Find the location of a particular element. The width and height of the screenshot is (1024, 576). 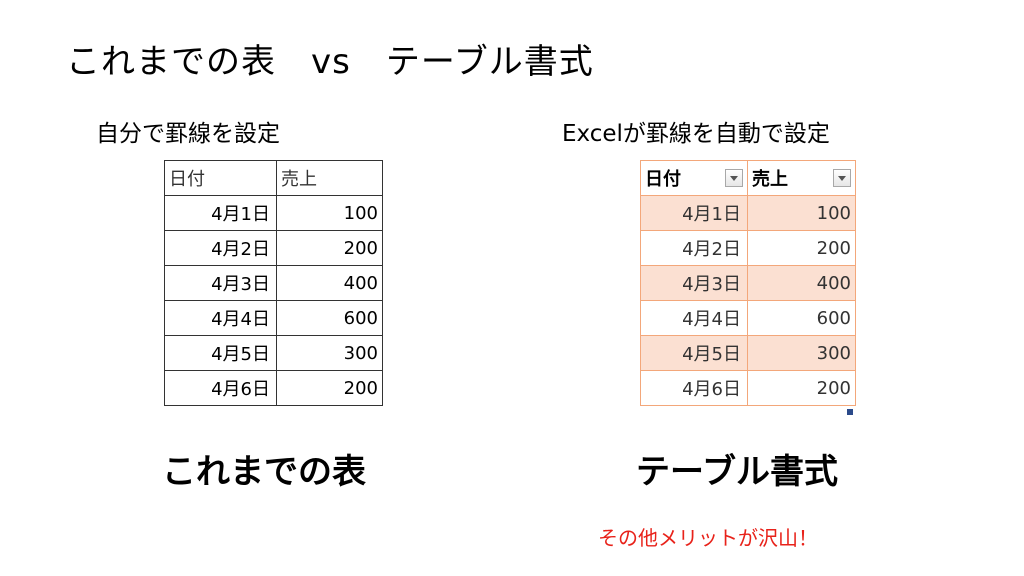

excel-header-sales: 売上 is located at coordinates (801, 178).